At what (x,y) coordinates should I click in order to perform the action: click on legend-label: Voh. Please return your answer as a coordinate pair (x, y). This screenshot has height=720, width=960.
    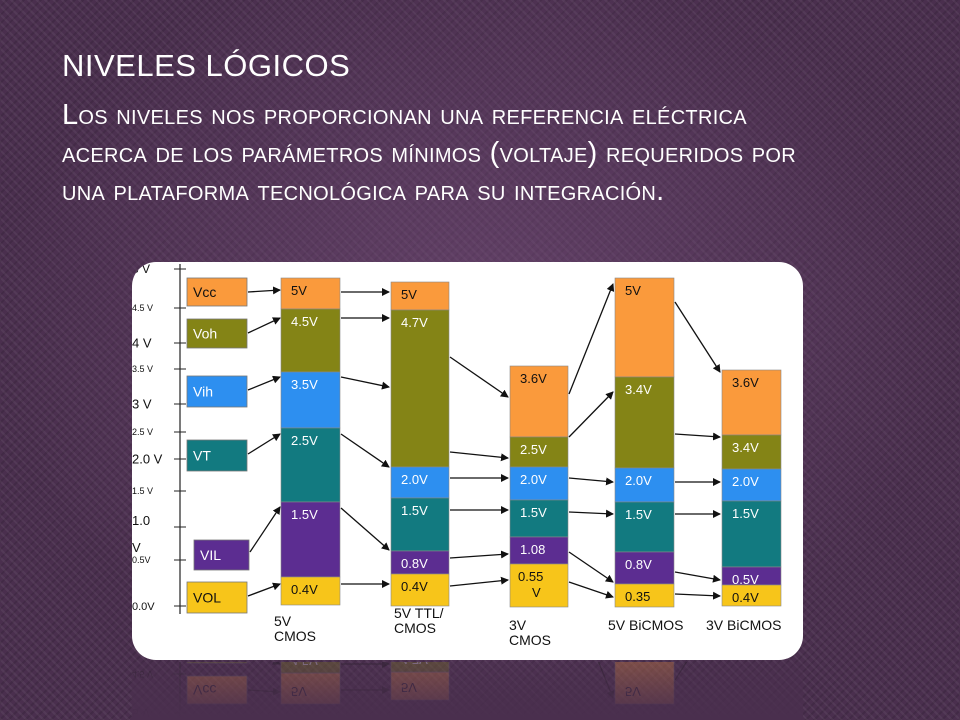
    Looking at the image, I should click on (205, 334).